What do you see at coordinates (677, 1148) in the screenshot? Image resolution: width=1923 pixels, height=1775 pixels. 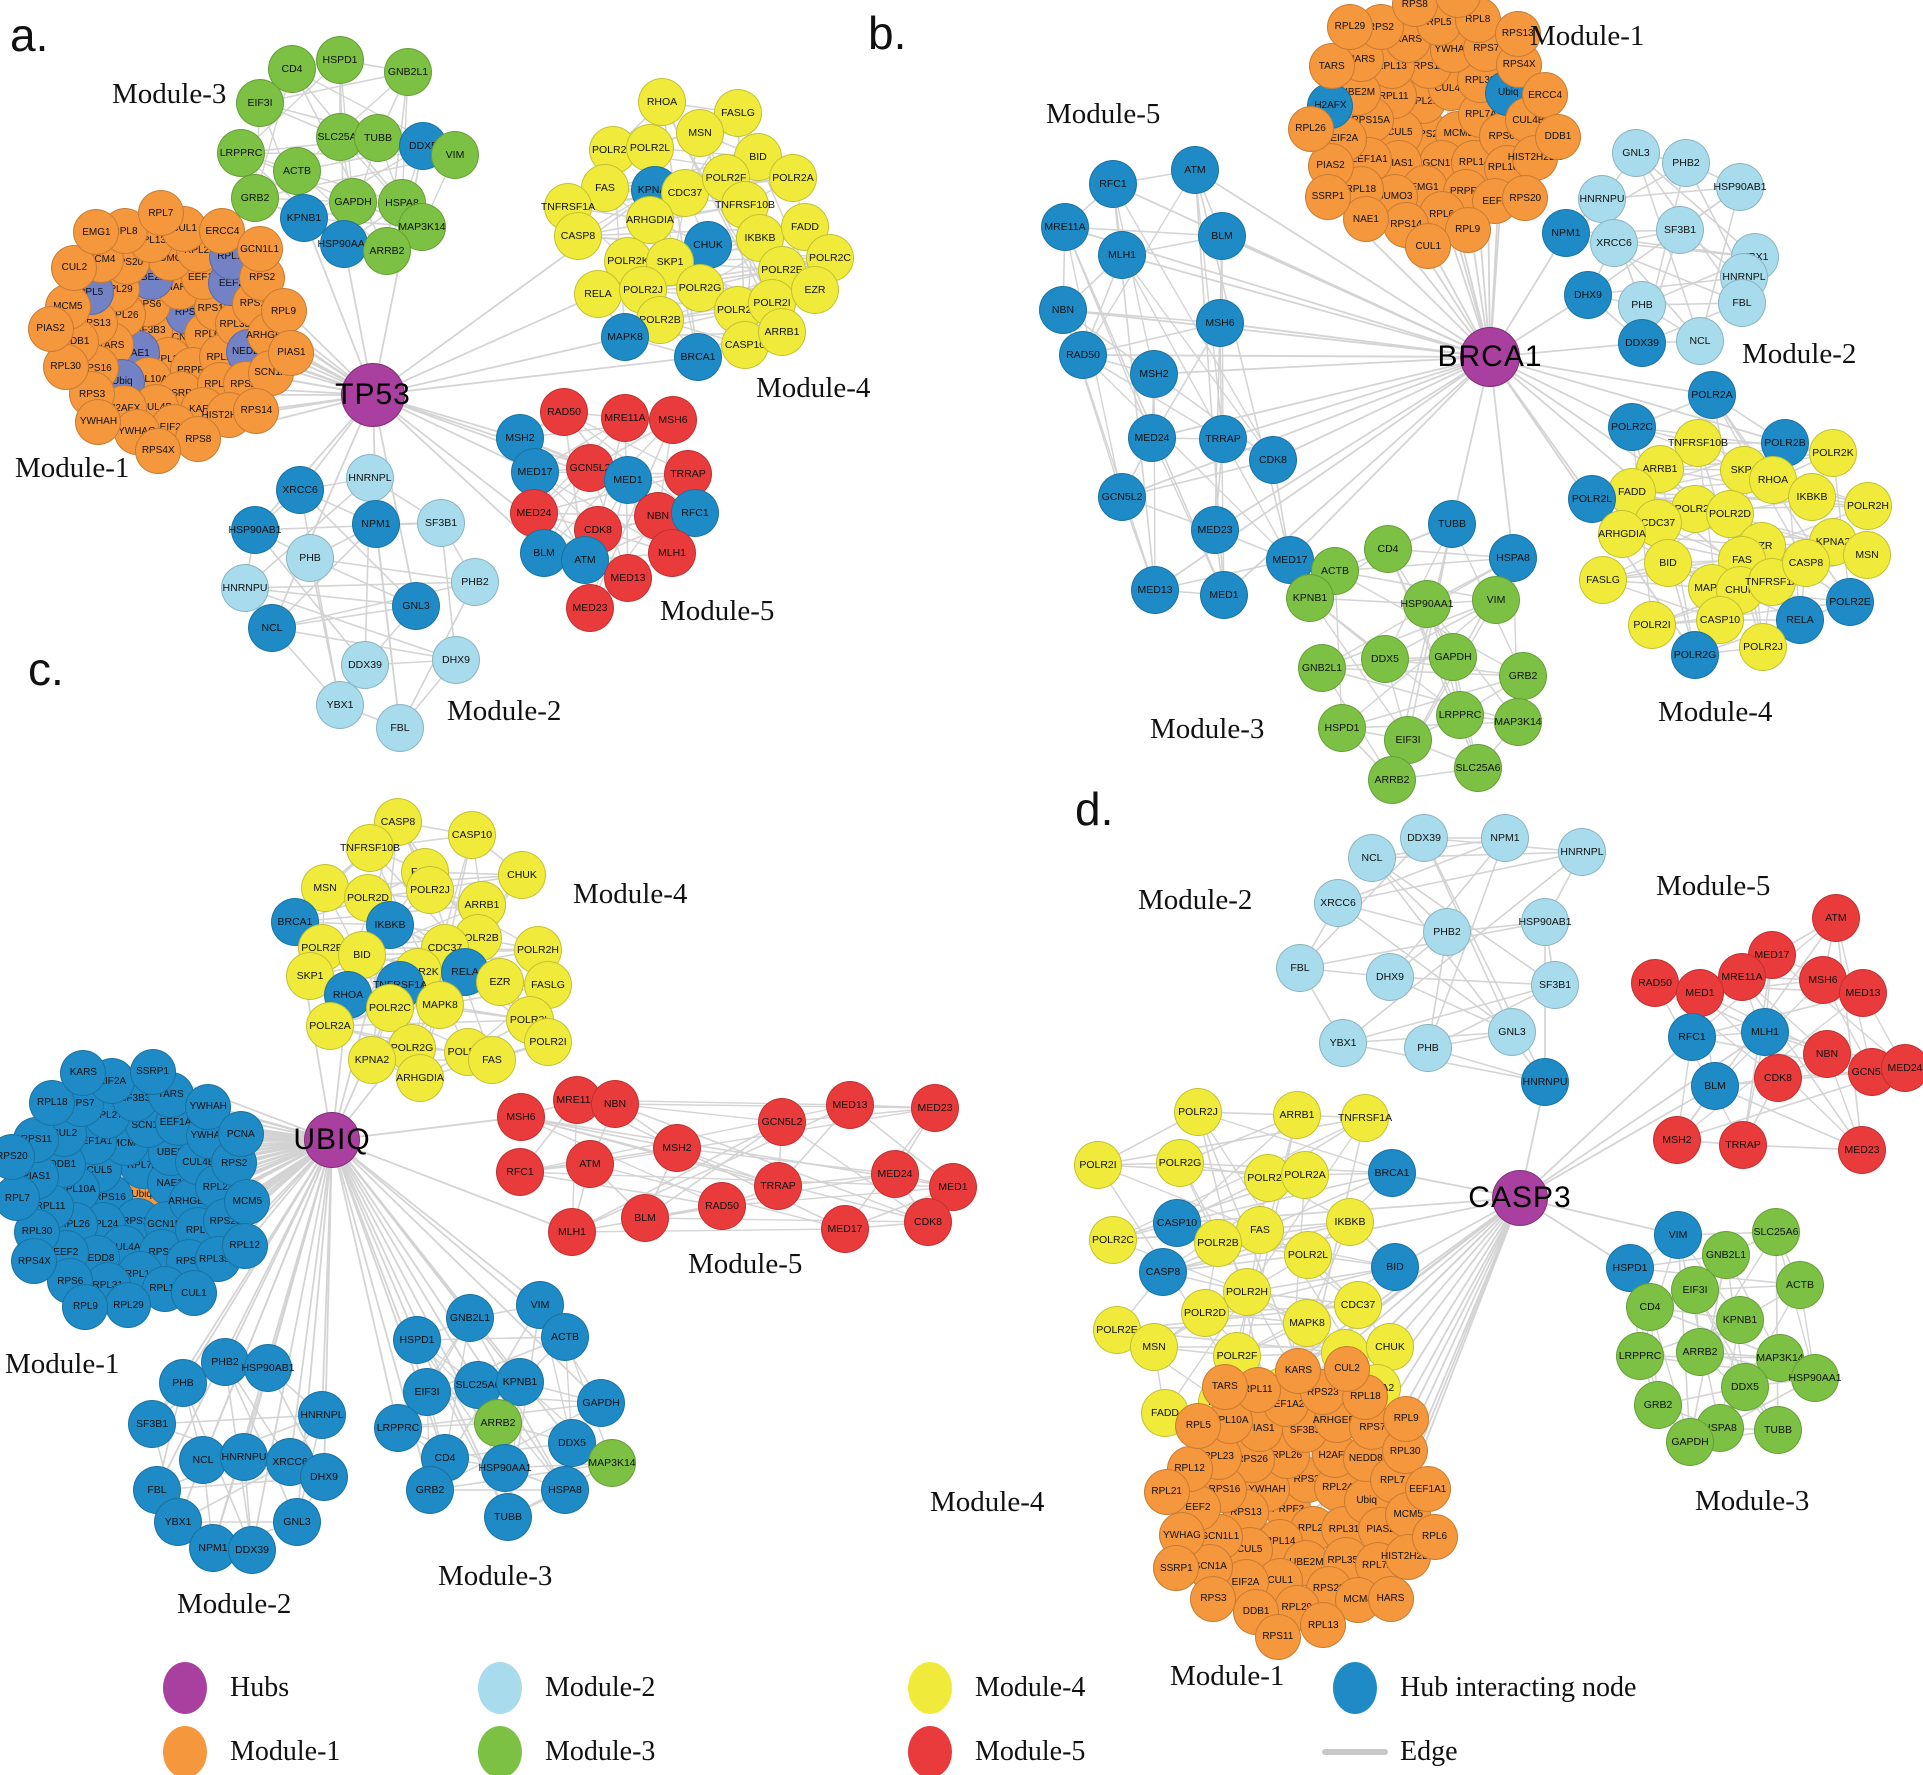 I see `node-MSH2-label: MSH2` at bounding box center [677, 1148].